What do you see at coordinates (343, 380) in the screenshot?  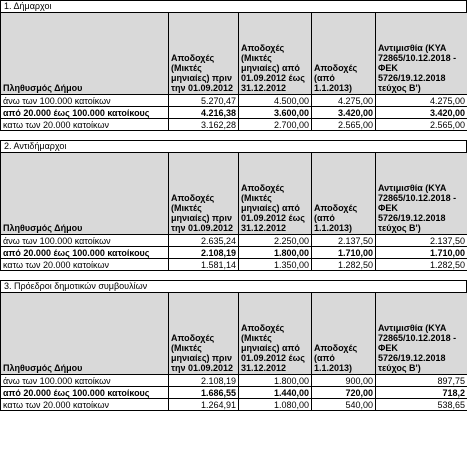 I see `cell-v3: 900,00` at bounding box center [343, 380].